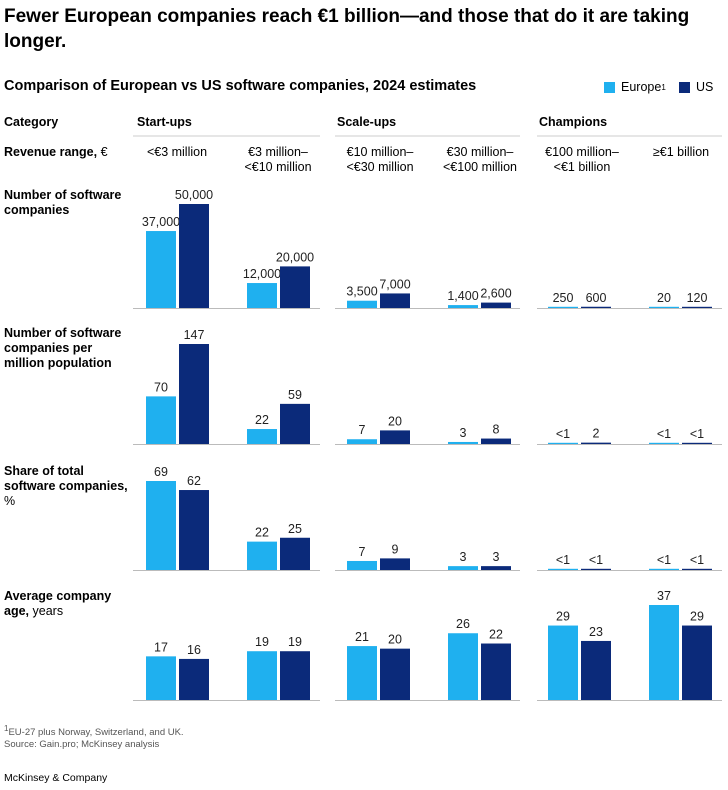  What do you see at coordinates (395, 421) in the screenshot?
I see `data-label-us-1-2: 20` at bounding box center [395, 421].